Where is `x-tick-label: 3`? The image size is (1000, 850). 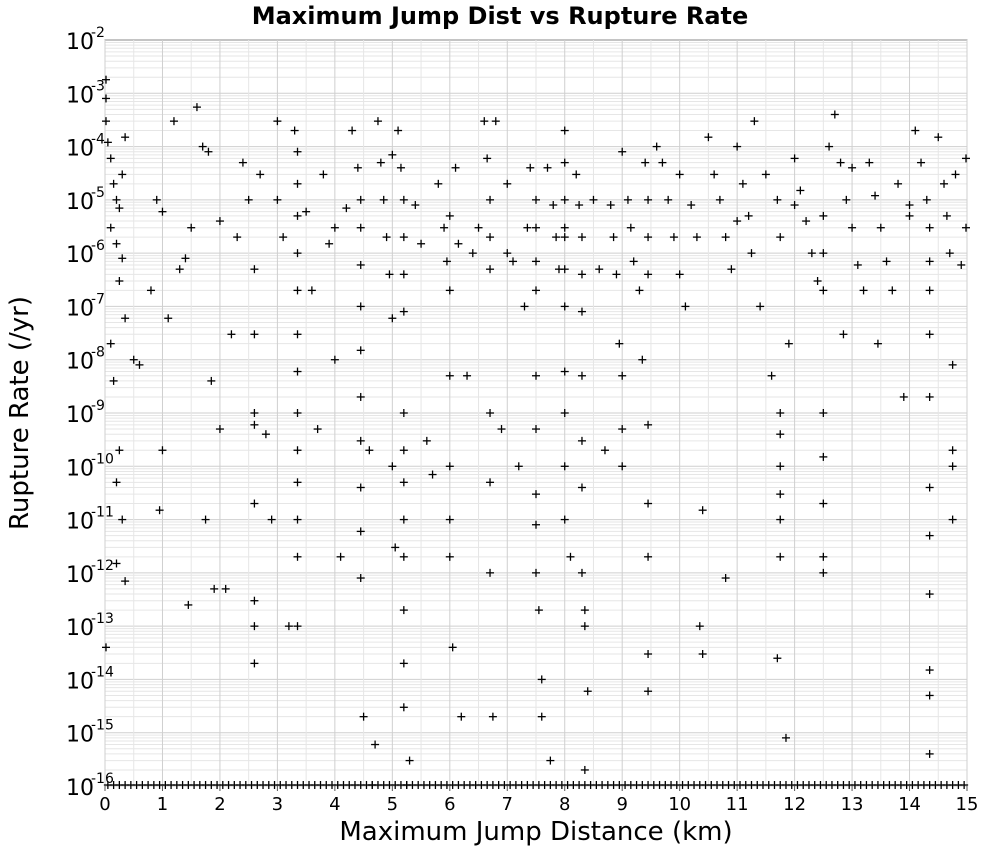 x-tick-label: 3 is located at coordinates (277, 804).